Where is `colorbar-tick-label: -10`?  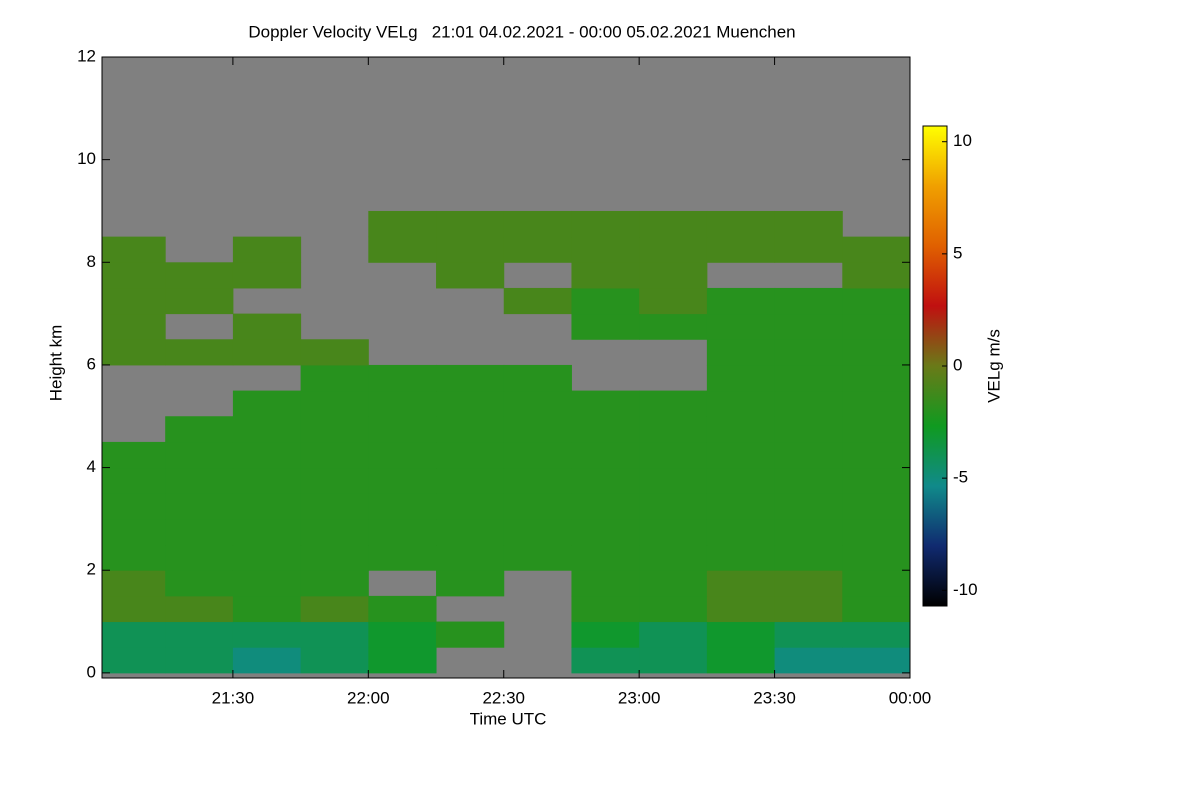 colorbar-tick-label: -10 is located at coordinates (965, 589).